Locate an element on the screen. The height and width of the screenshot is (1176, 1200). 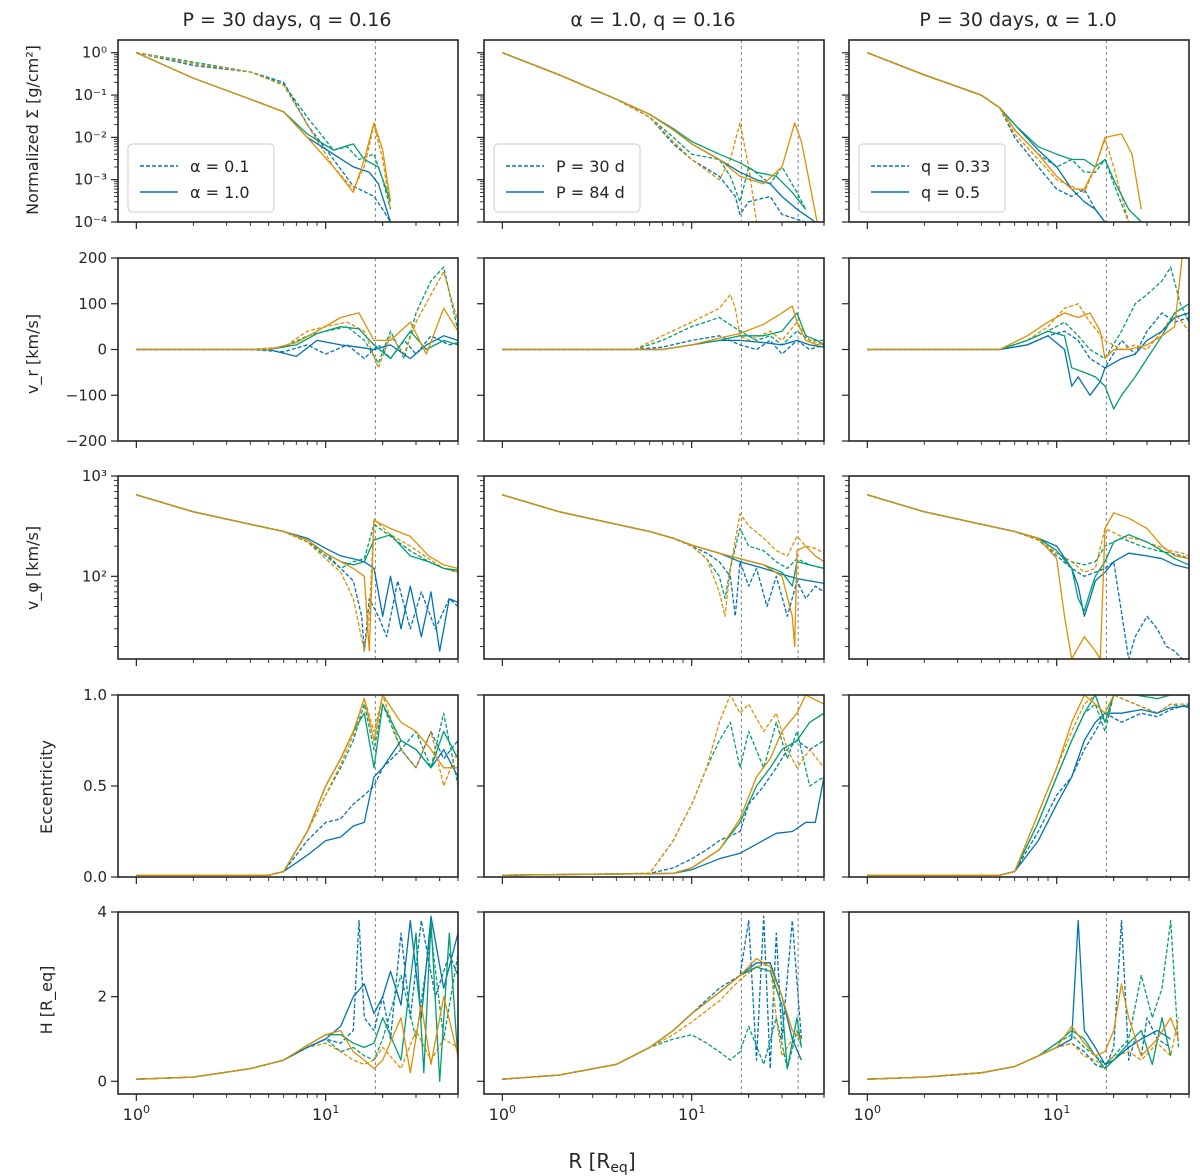
ylabel-eccentricity: Eccentricity is located at coordinates (46, 787).